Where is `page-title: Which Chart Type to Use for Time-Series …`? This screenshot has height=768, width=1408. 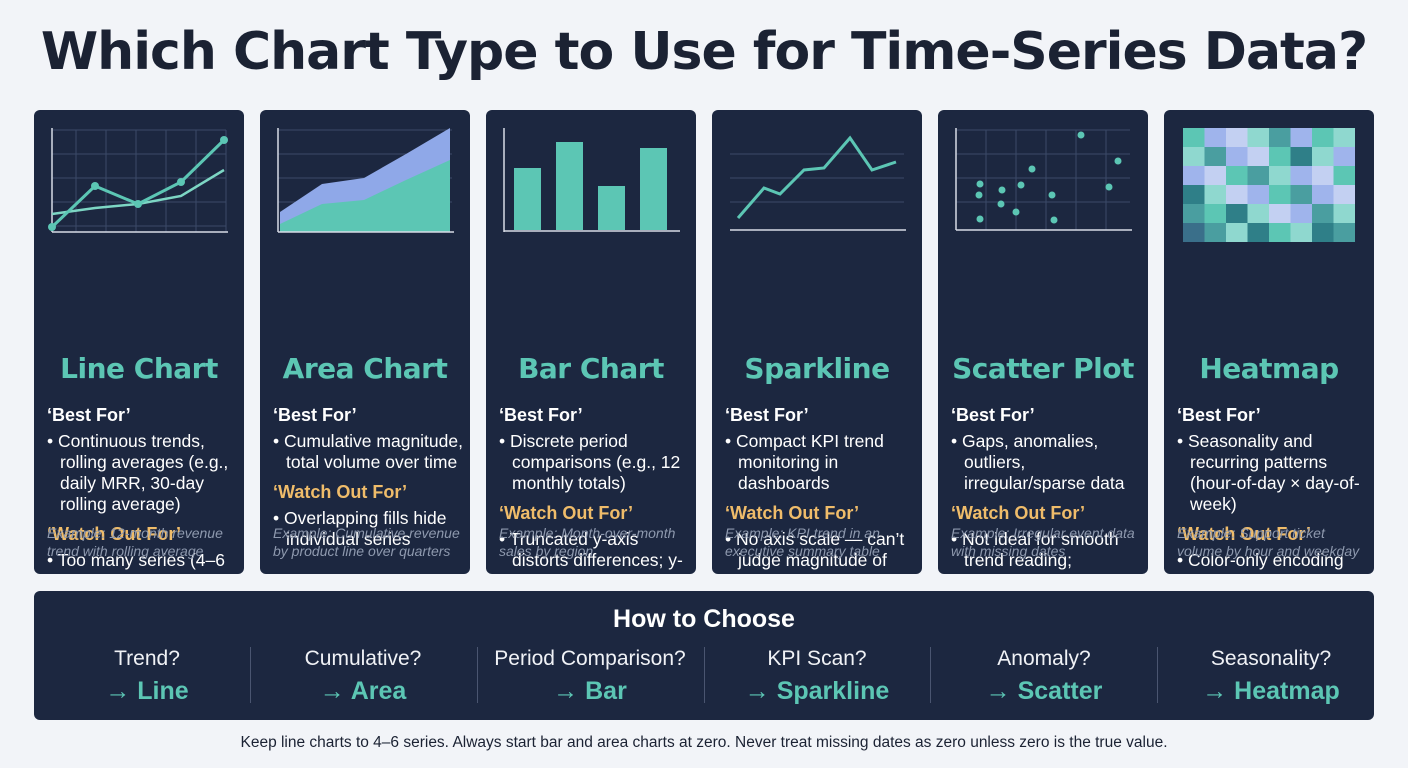
page-title: Which Chart Type to Use for Time-Series … is located at coordinates (704, 52).